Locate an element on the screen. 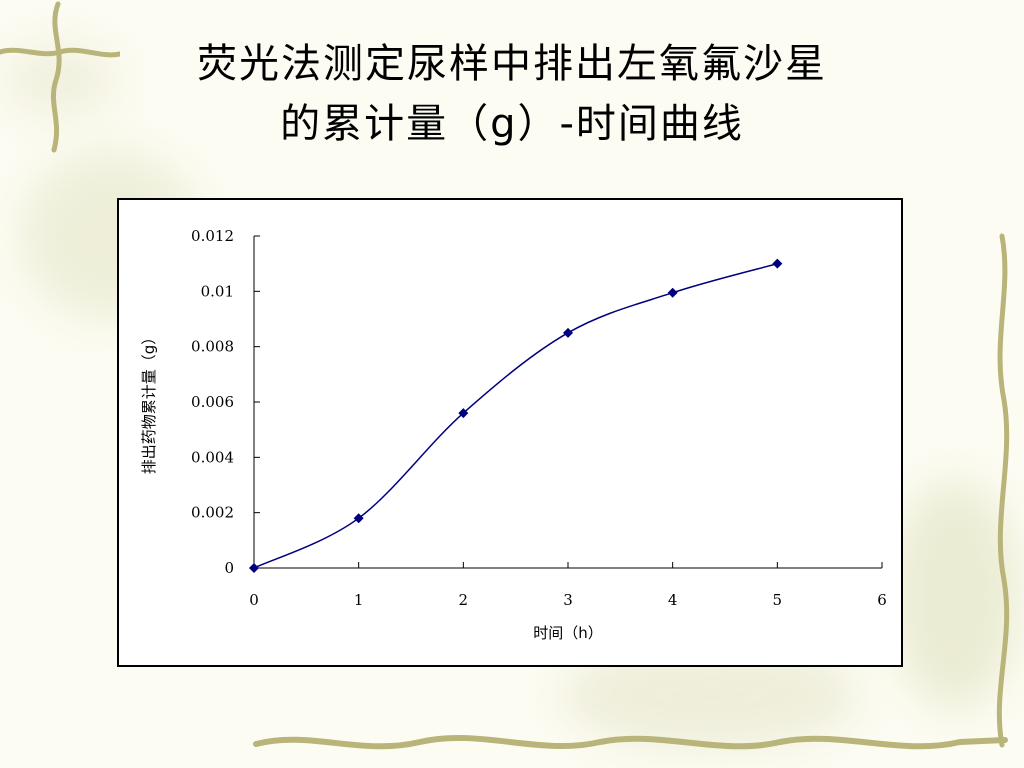 The image size is (1024, 768). x-tick-label: 4 is located at coordinates (673, 600).